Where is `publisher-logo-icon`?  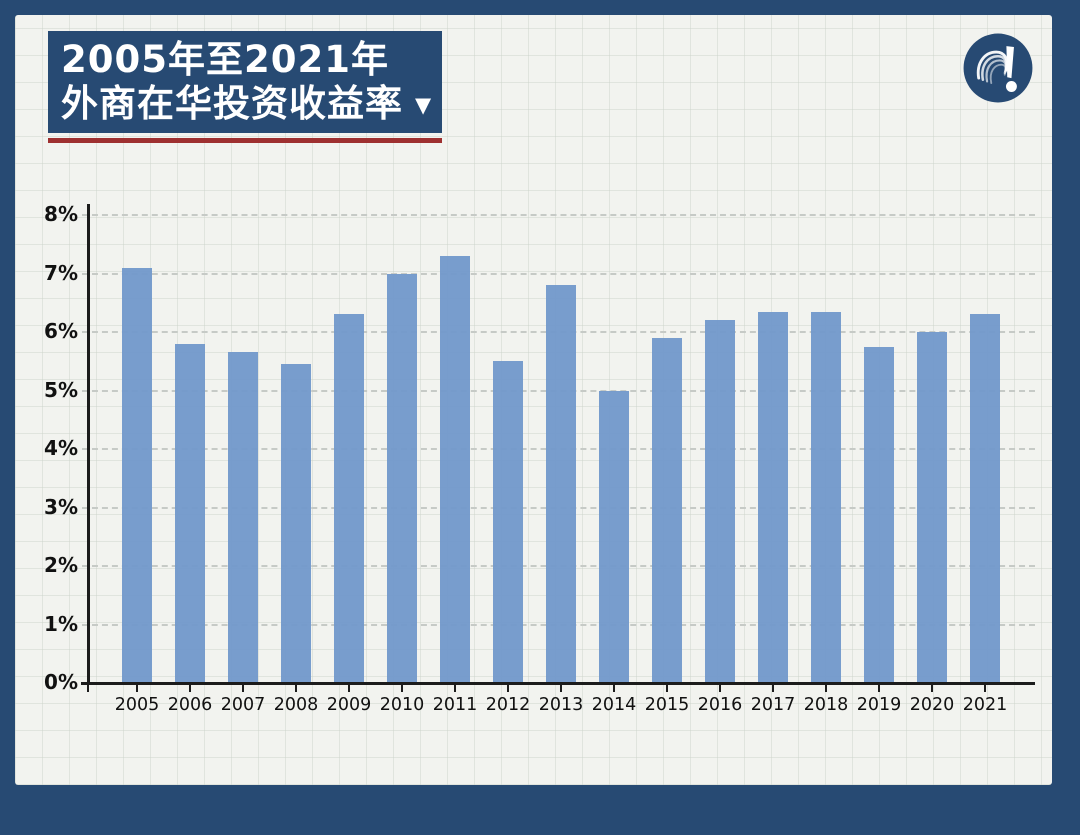 publisher-logo-icon is located at coordinates (998, 68).